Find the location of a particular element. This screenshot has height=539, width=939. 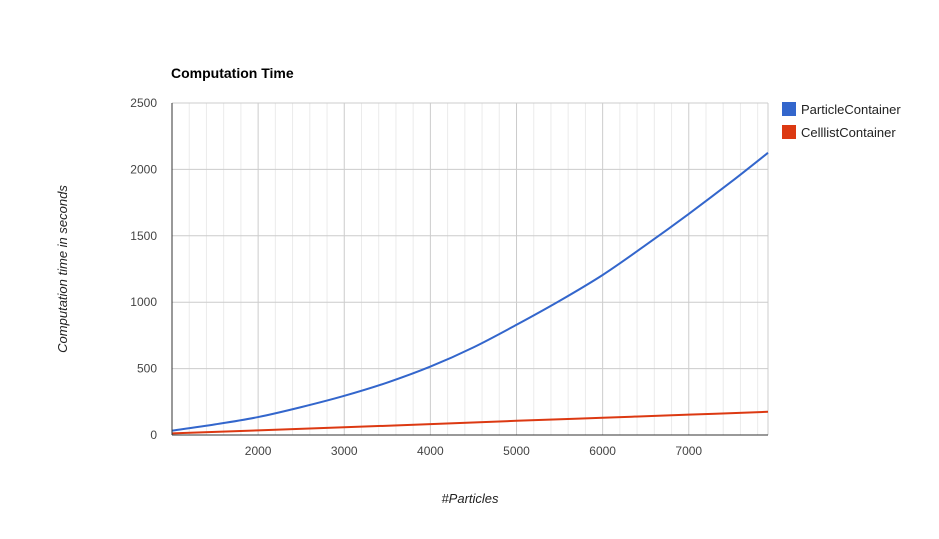

y-tick-label: 1500 is located at coordinates (143, 236).